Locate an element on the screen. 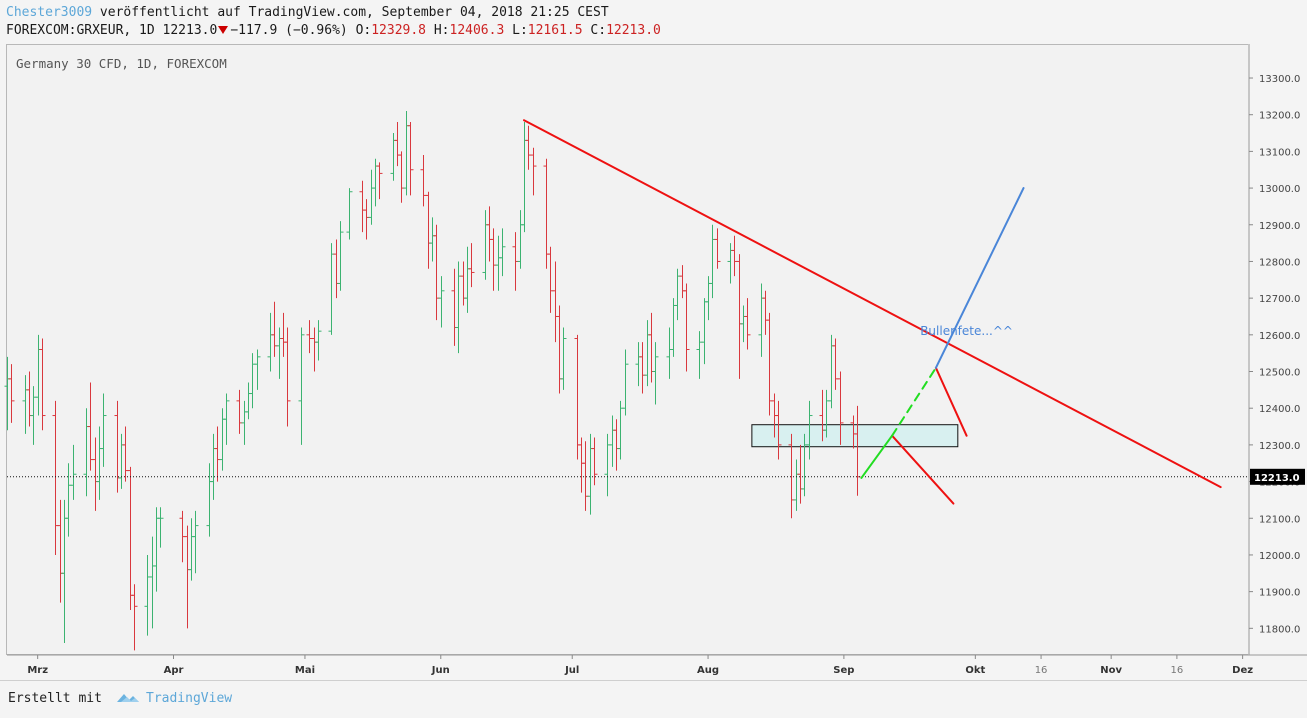 This screenshot has height=718, width=1307. red-branch-upper is located at coordinates (951, 401).